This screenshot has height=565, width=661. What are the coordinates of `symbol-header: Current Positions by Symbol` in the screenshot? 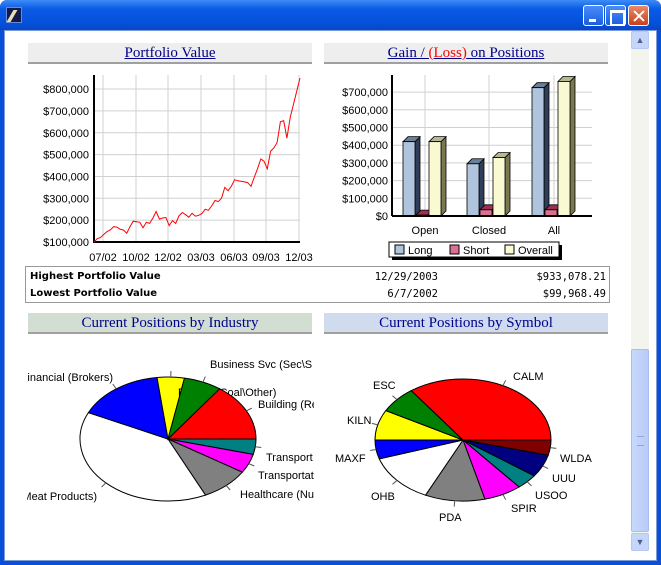 It's located at (466, 323).